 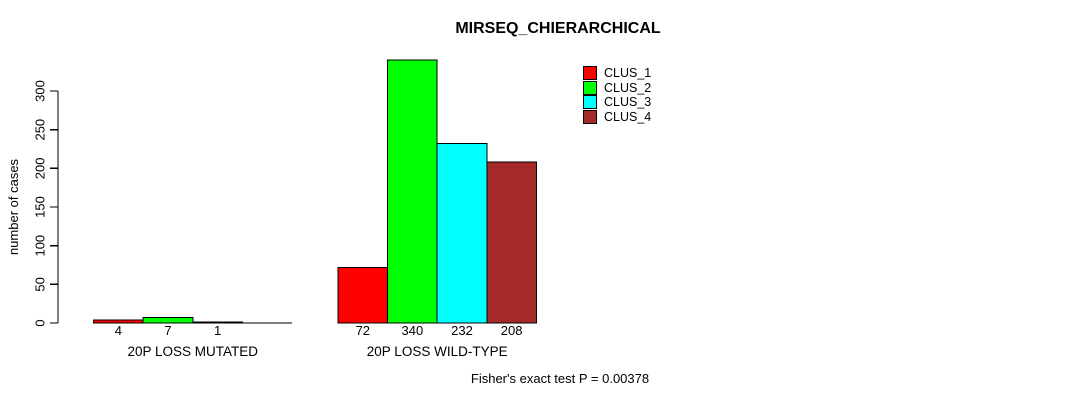 What do you see at coordinates (512, 330) in the screenshot?
I see `bar-value-label: 208` at bounding box center [512, 330].